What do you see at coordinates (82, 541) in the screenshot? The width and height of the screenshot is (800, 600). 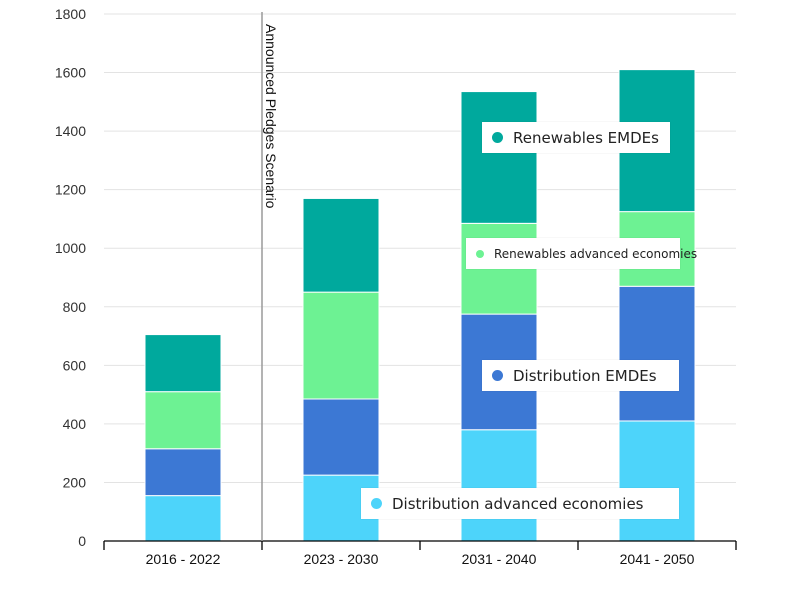 I see `y-tick-label: 0` at bounding box center [82, 541].